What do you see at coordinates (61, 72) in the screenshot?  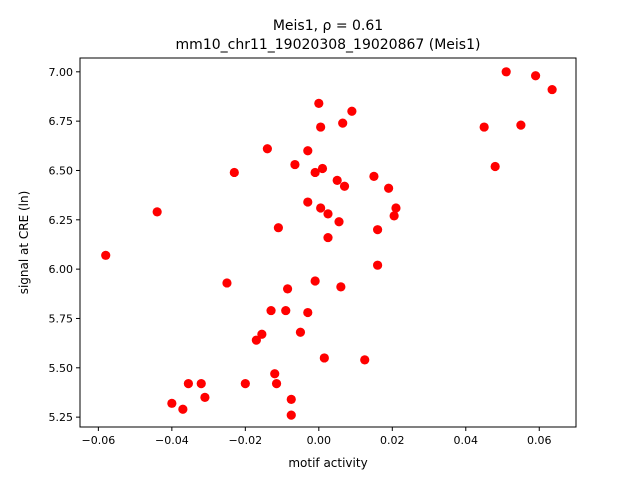 I see `y-tick-label: 7.00` at bounding box center [61, 72].